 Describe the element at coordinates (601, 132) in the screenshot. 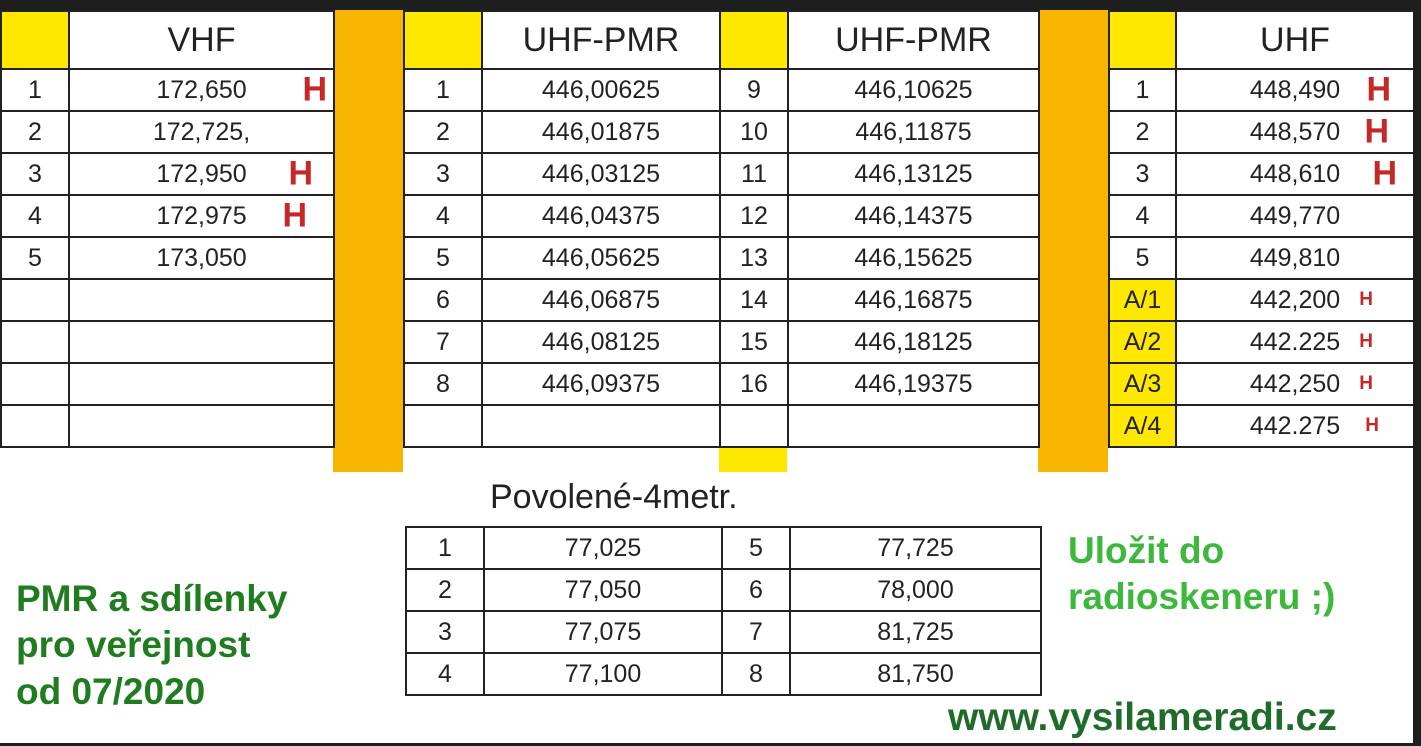

I see `pmr-freq: 446,01875` at that location.